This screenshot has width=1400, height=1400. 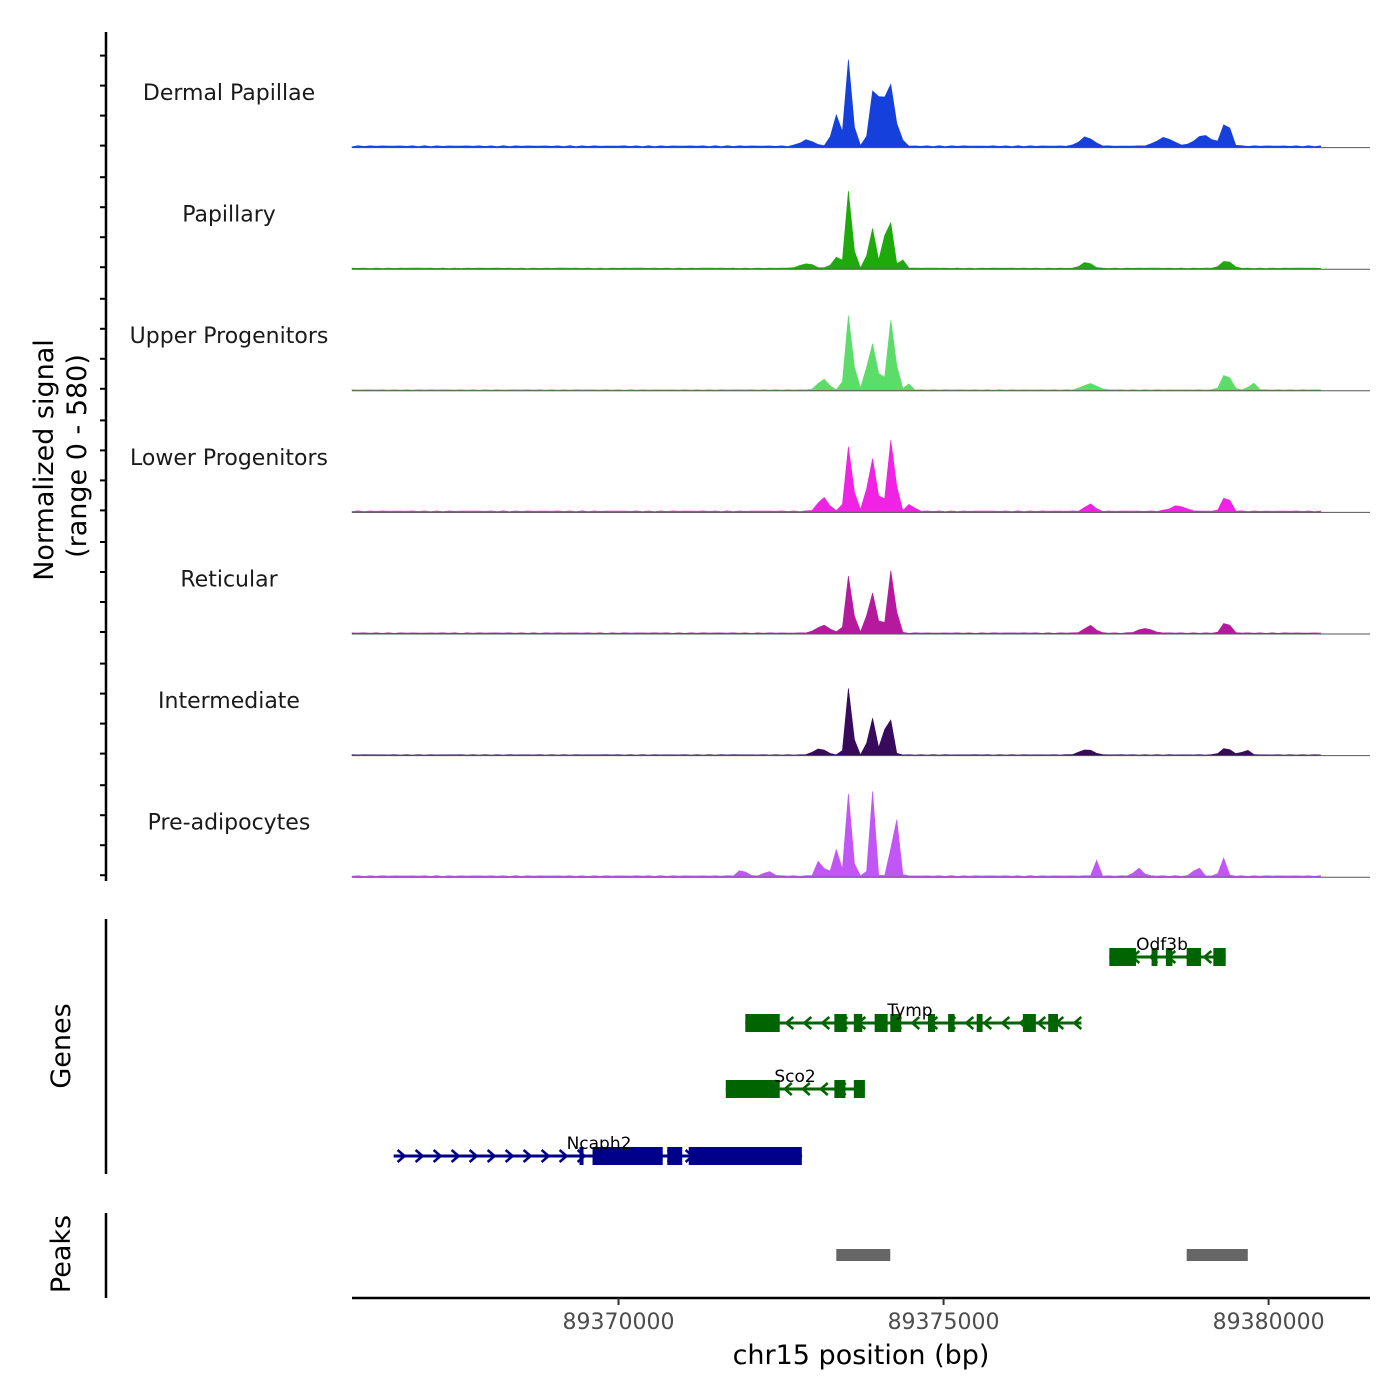 I want to click on coverage-y-ticks, so click(x=103, y=465).